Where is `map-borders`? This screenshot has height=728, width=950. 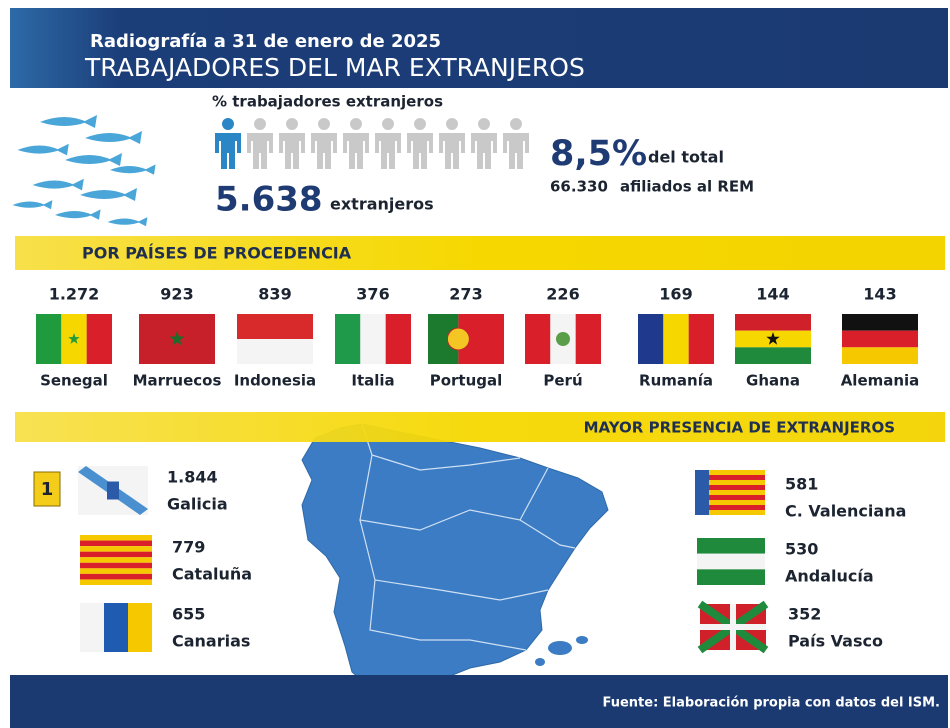
map-borders is located at coordinates (467, 537).